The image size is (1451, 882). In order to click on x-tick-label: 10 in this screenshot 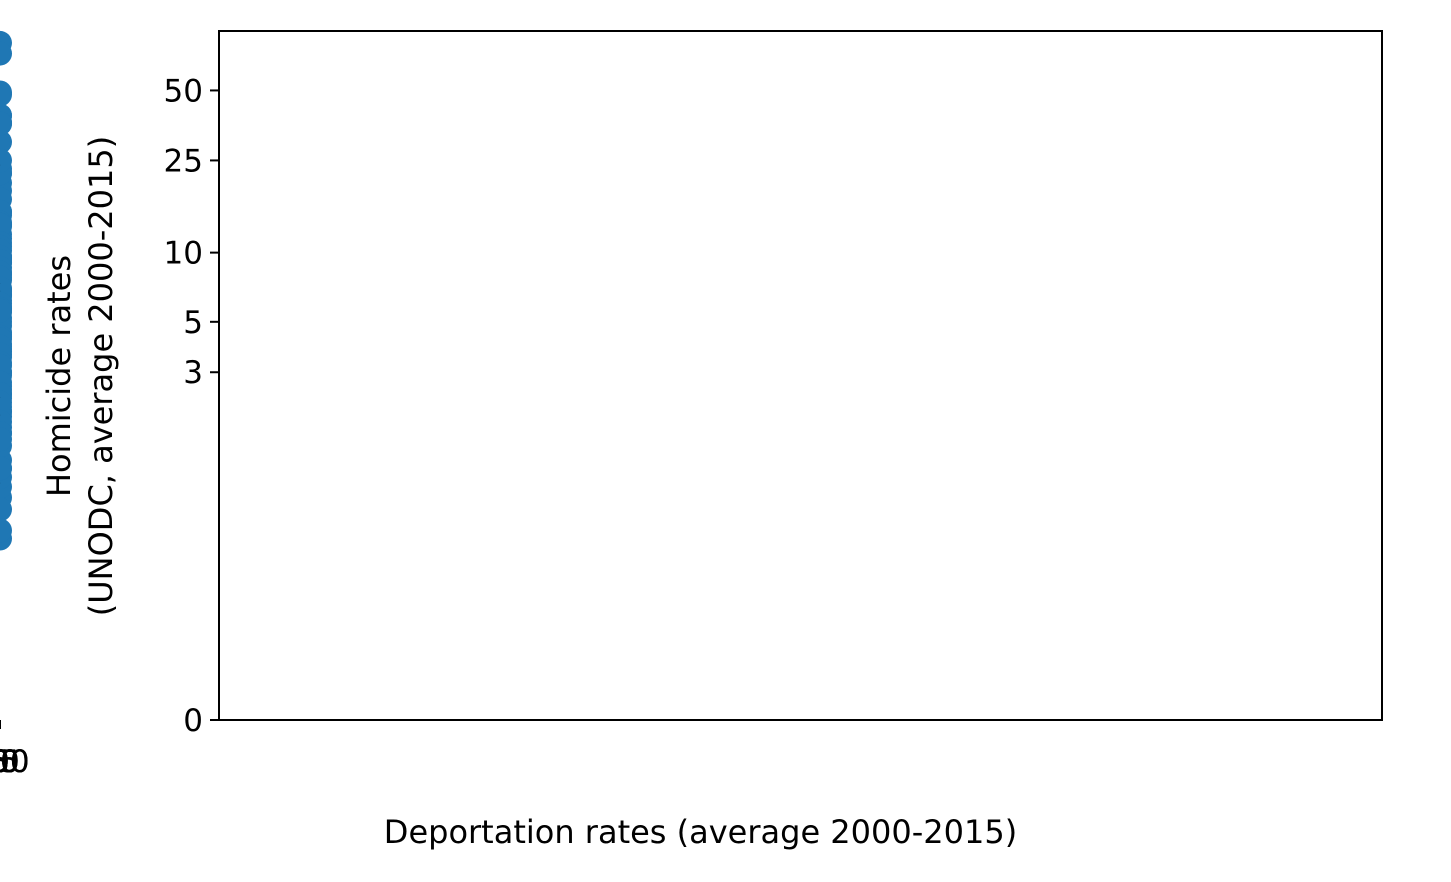, I will do `click(10, 762)`.